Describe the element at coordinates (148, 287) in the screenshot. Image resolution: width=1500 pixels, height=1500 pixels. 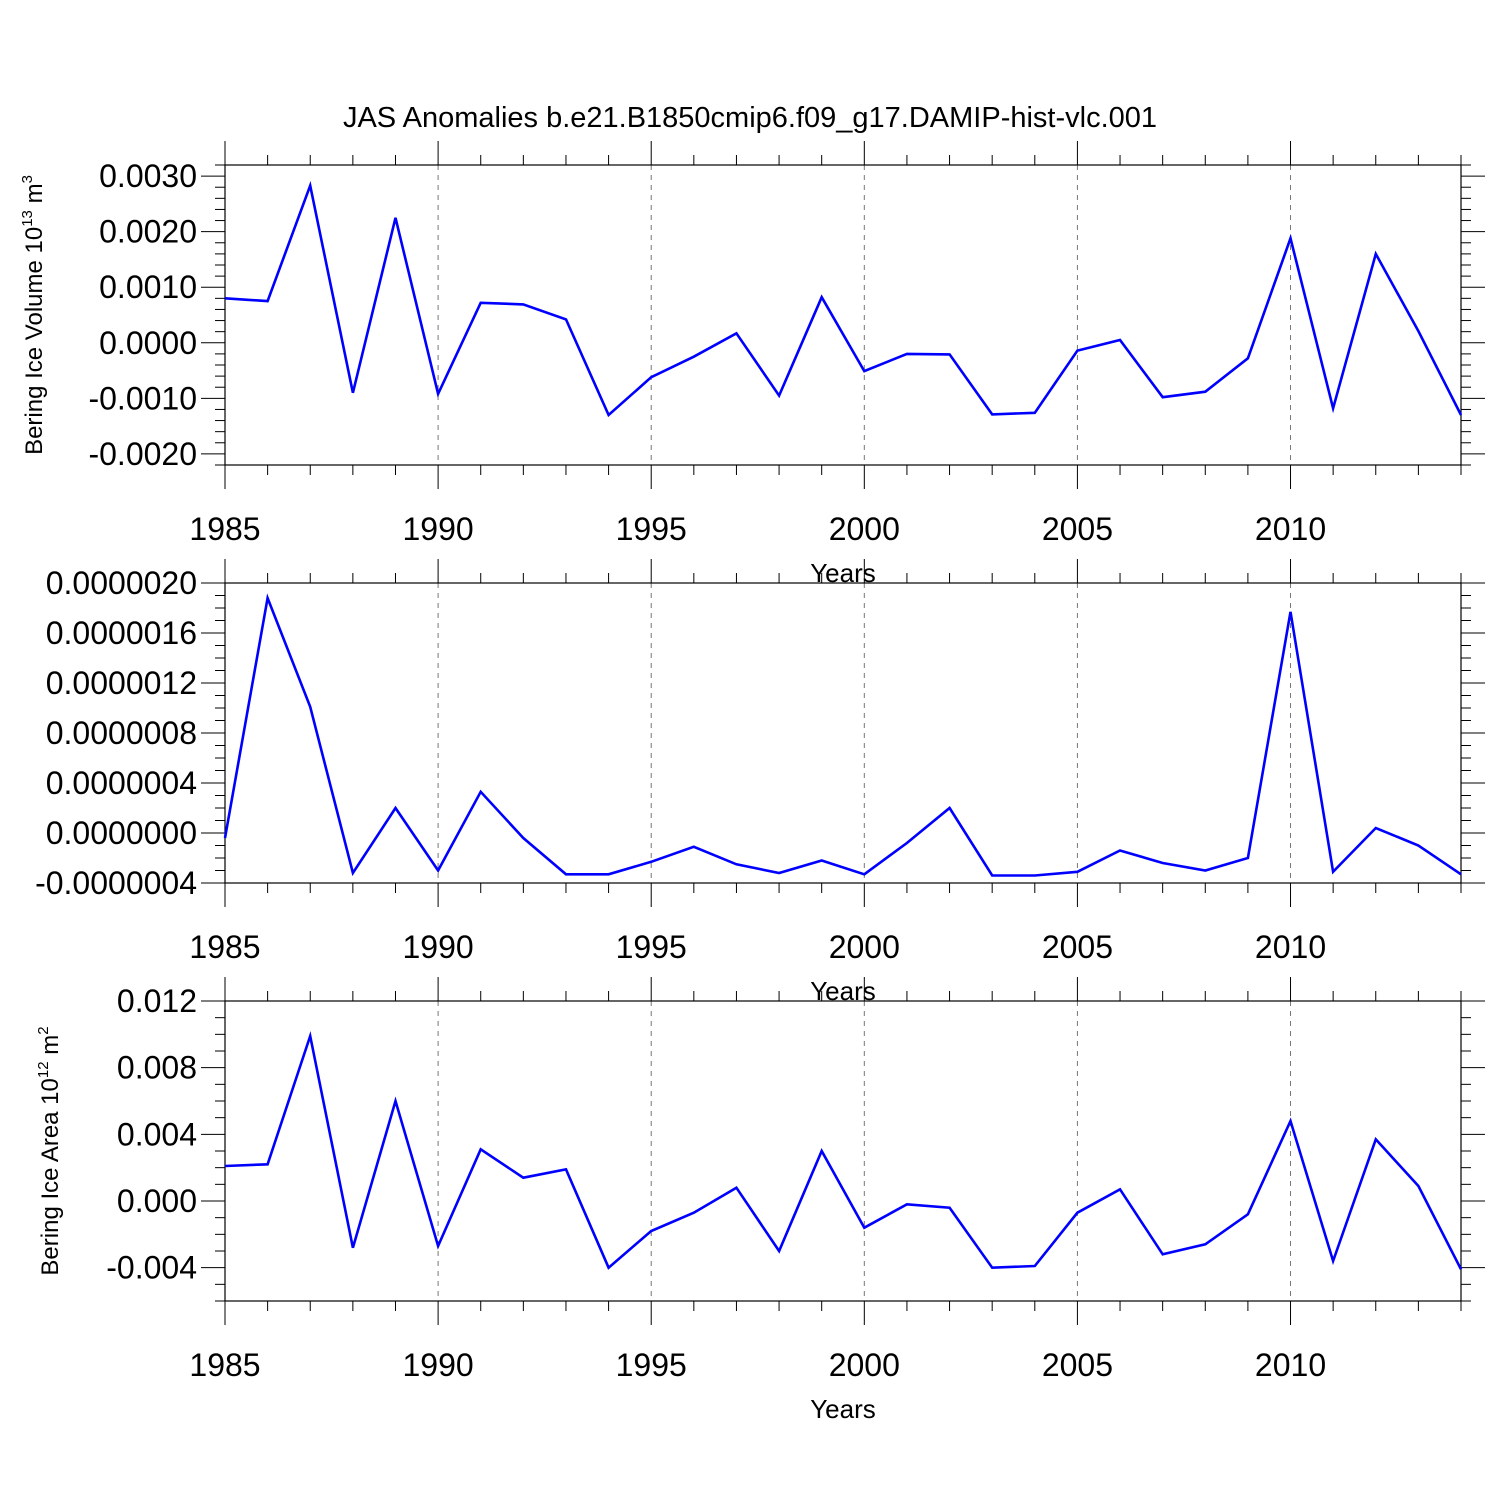
I see `y-tick-label: 0.0010` at that location.